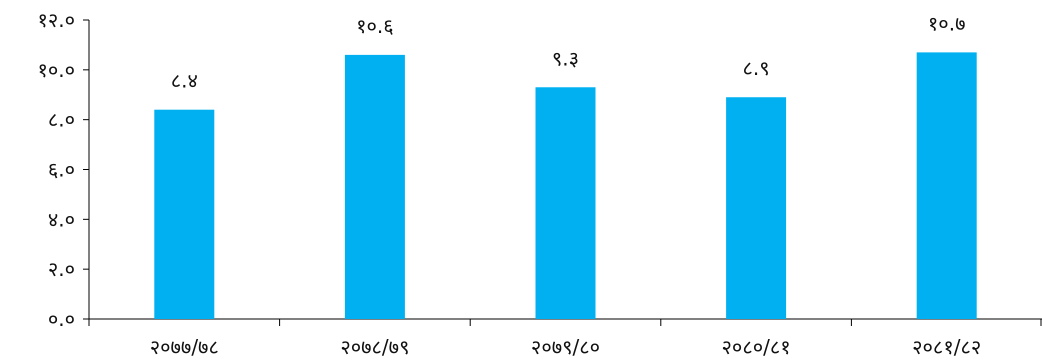 This screenshot has height=364, width=1042. Describe the element at coordinates (56, 70) in the screenshot. I see `y-tick-label: १०.०` at that location.